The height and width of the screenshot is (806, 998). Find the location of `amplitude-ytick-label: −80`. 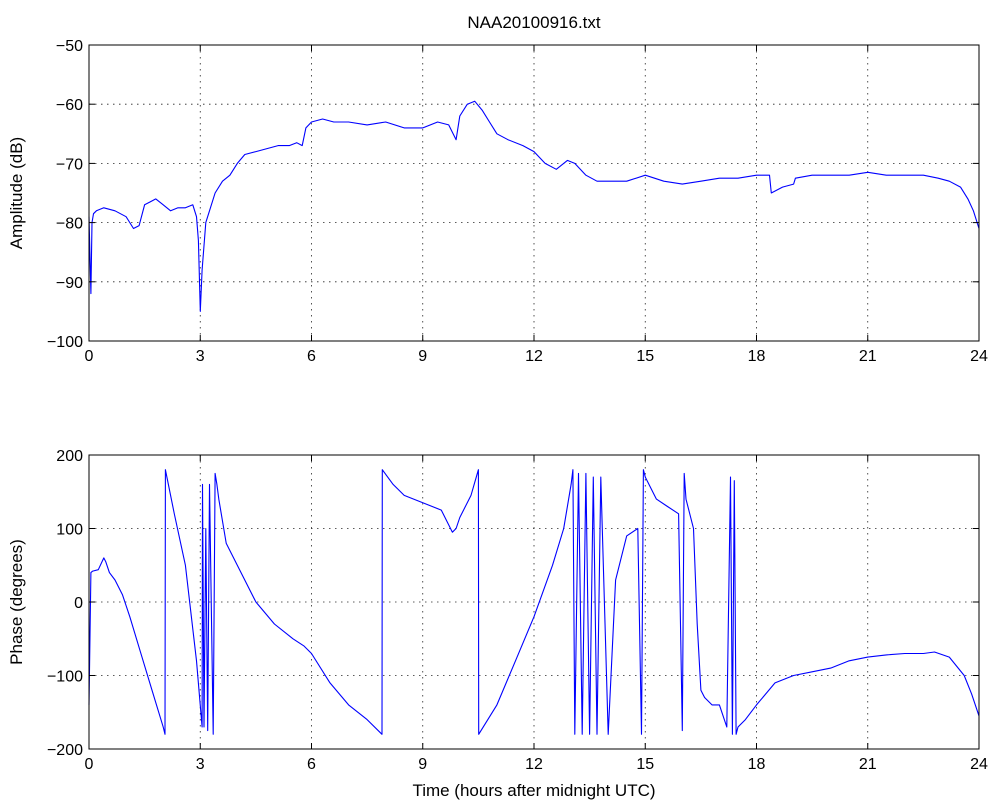

amplitude-ytick-label: −80 is located at coordinates (69, 224).